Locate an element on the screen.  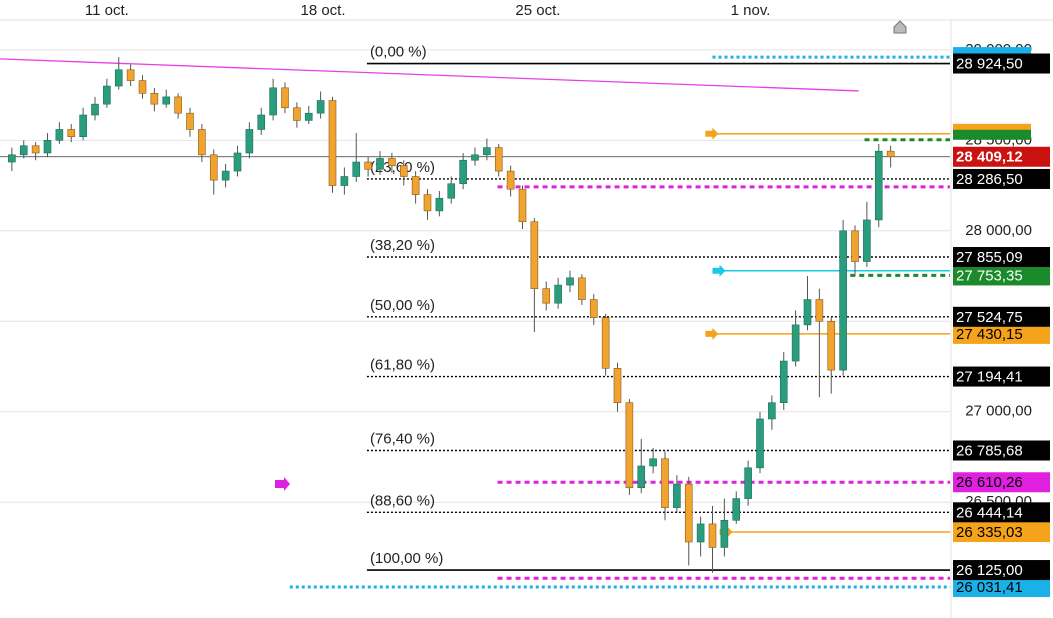
level-label: 27 753,35 is located at coordinates (989, 275).